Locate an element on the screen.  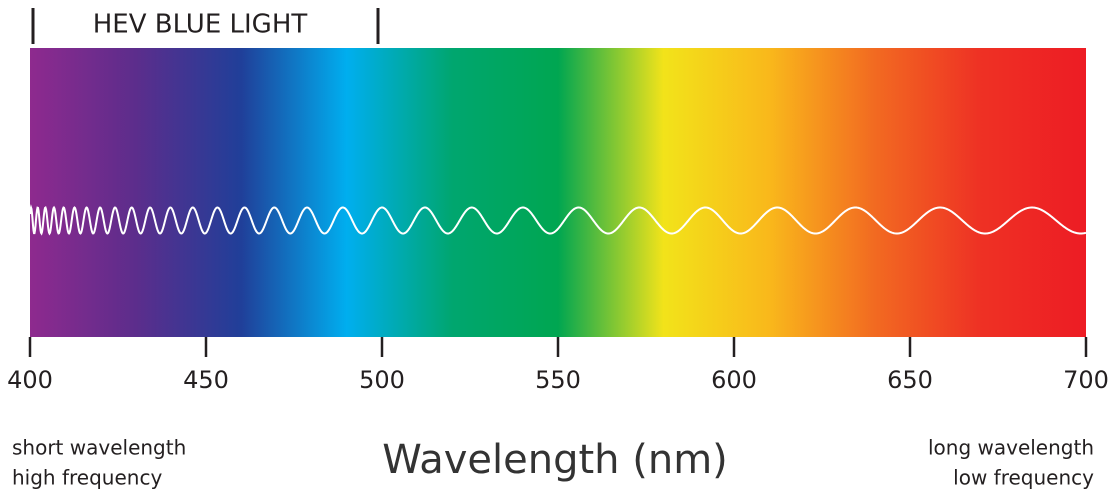
x-tick-label: 700 is located at coordinates (1085, 380).